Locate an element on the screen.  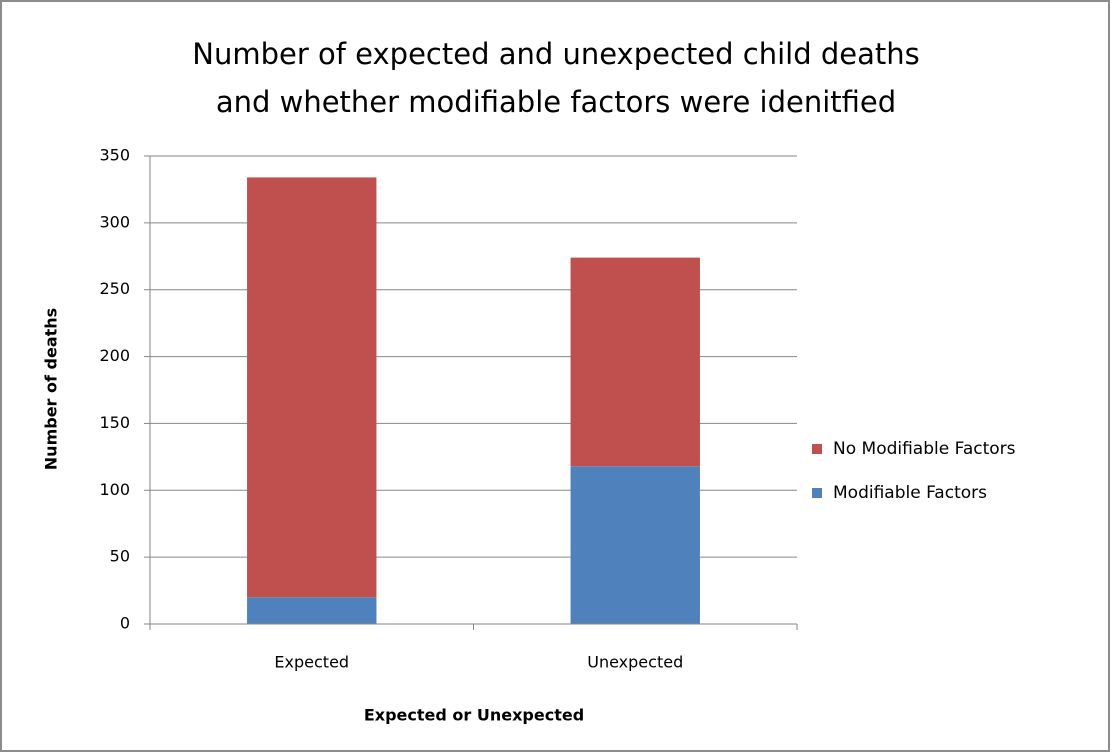
y-tick-label: 350 is located at coordinates (114, 155).